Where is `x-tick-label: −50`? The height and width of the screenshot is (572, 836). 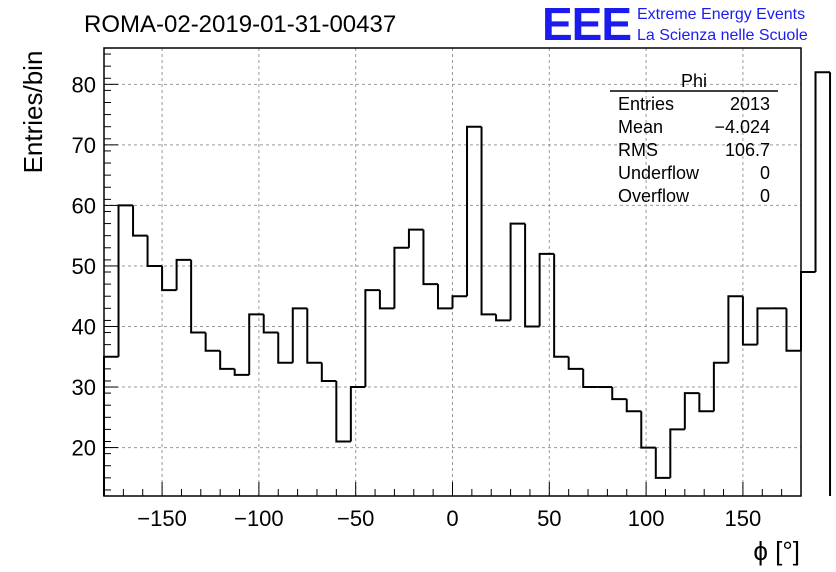 x-tick-label: −50 is located at coordinates (355, 518).